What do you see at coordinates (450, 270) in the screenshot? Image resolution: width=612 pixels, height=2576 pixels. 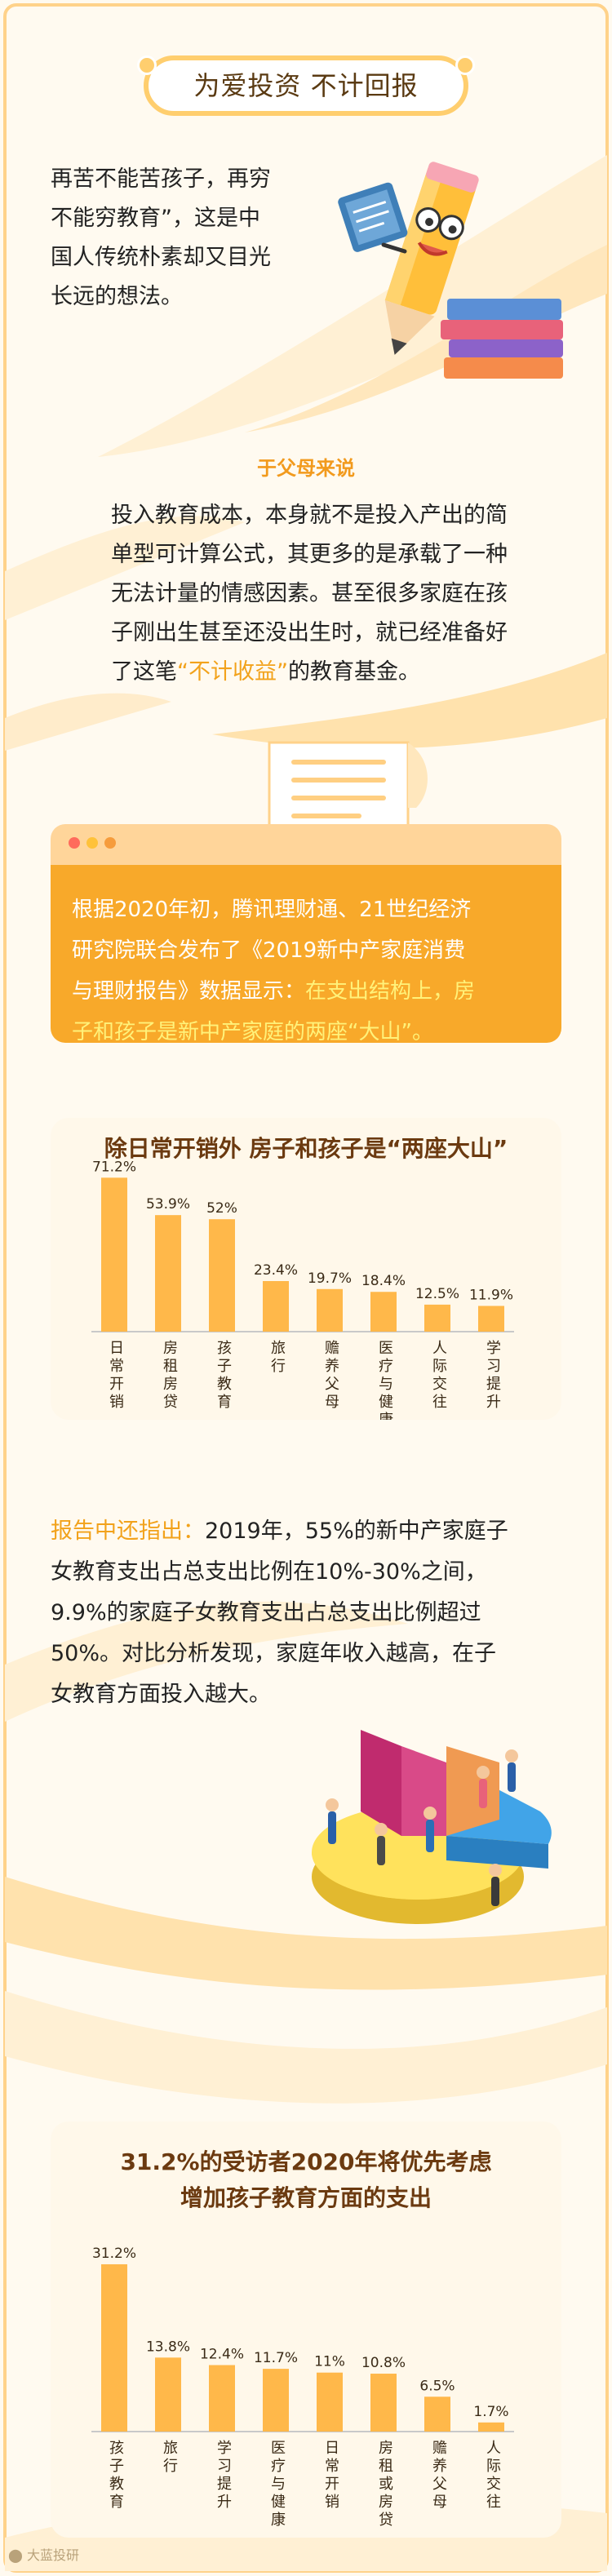 I see `pencil-reading-illustration` at bounding box center [450, 270].